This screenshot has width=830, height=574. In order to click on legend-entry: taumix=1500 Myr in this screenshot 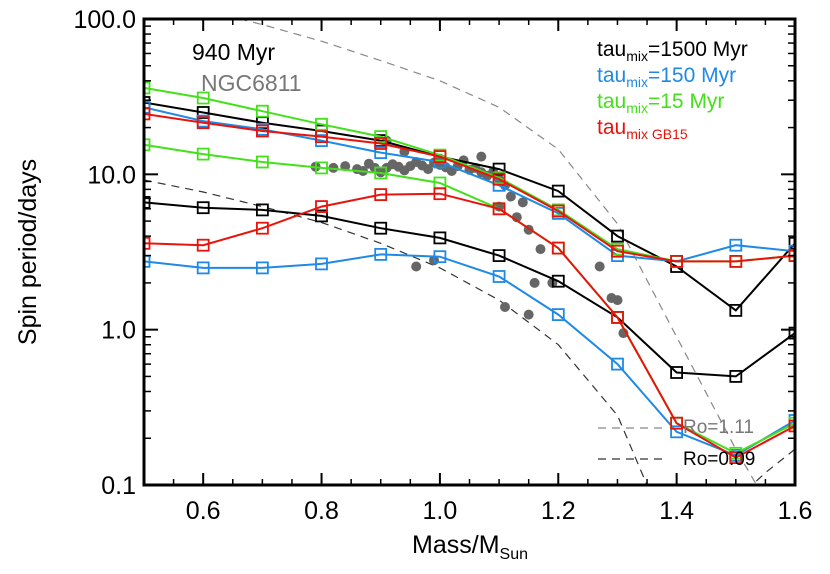, I will do `click(672, 51)`.